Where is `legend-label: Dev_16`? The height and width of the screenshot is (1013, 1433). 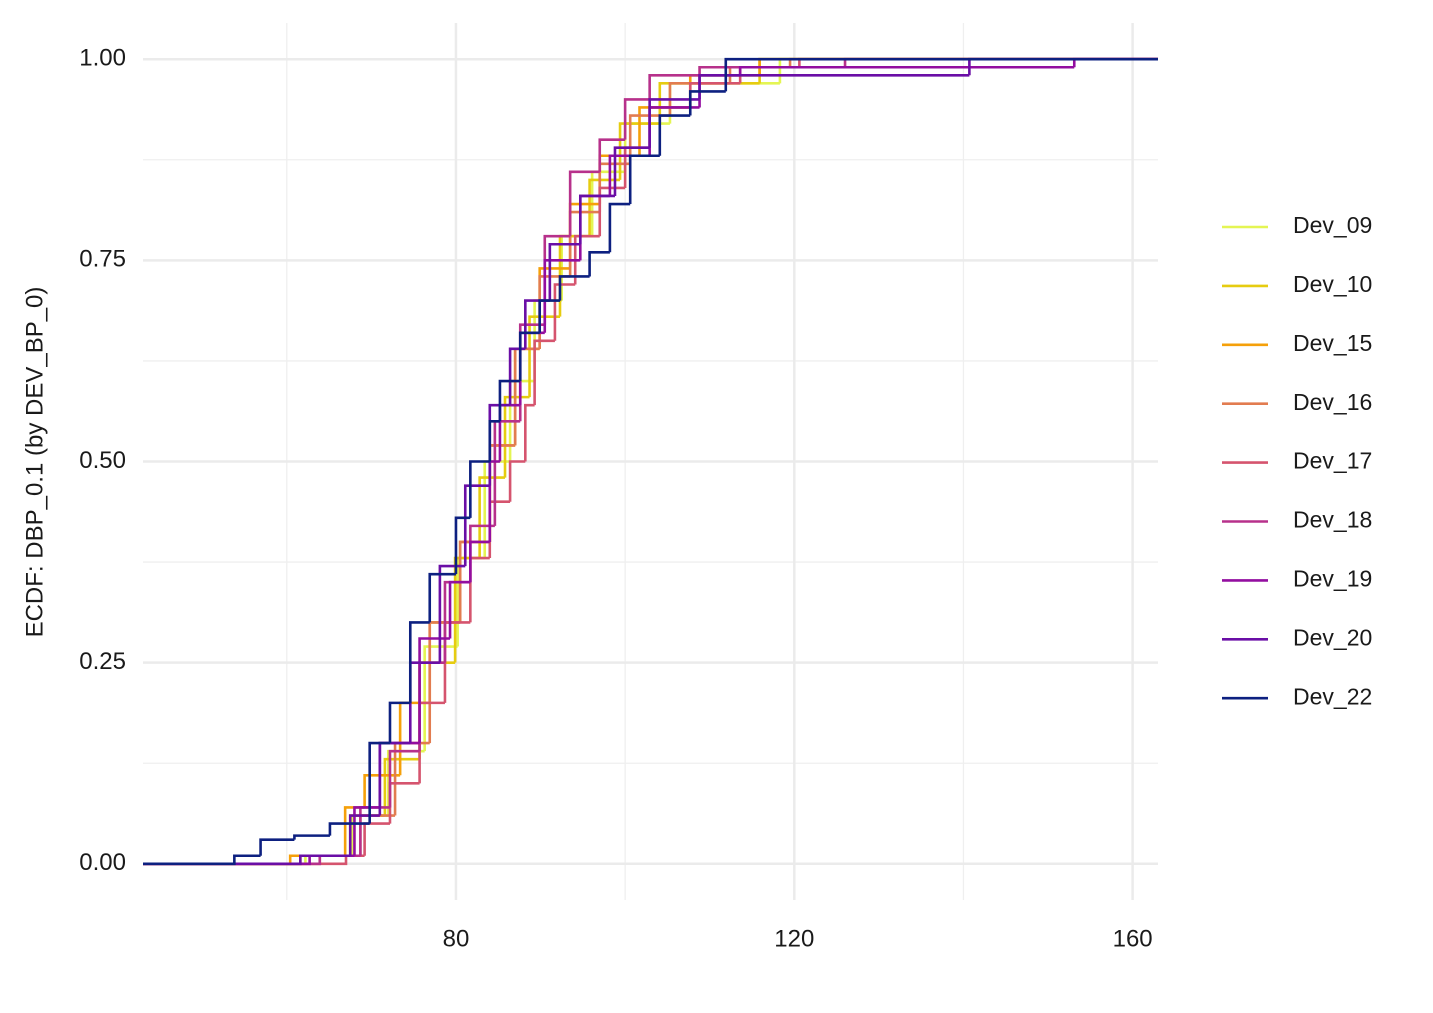
legend-label: Dev_16 is located at coordinates (1332, 402).